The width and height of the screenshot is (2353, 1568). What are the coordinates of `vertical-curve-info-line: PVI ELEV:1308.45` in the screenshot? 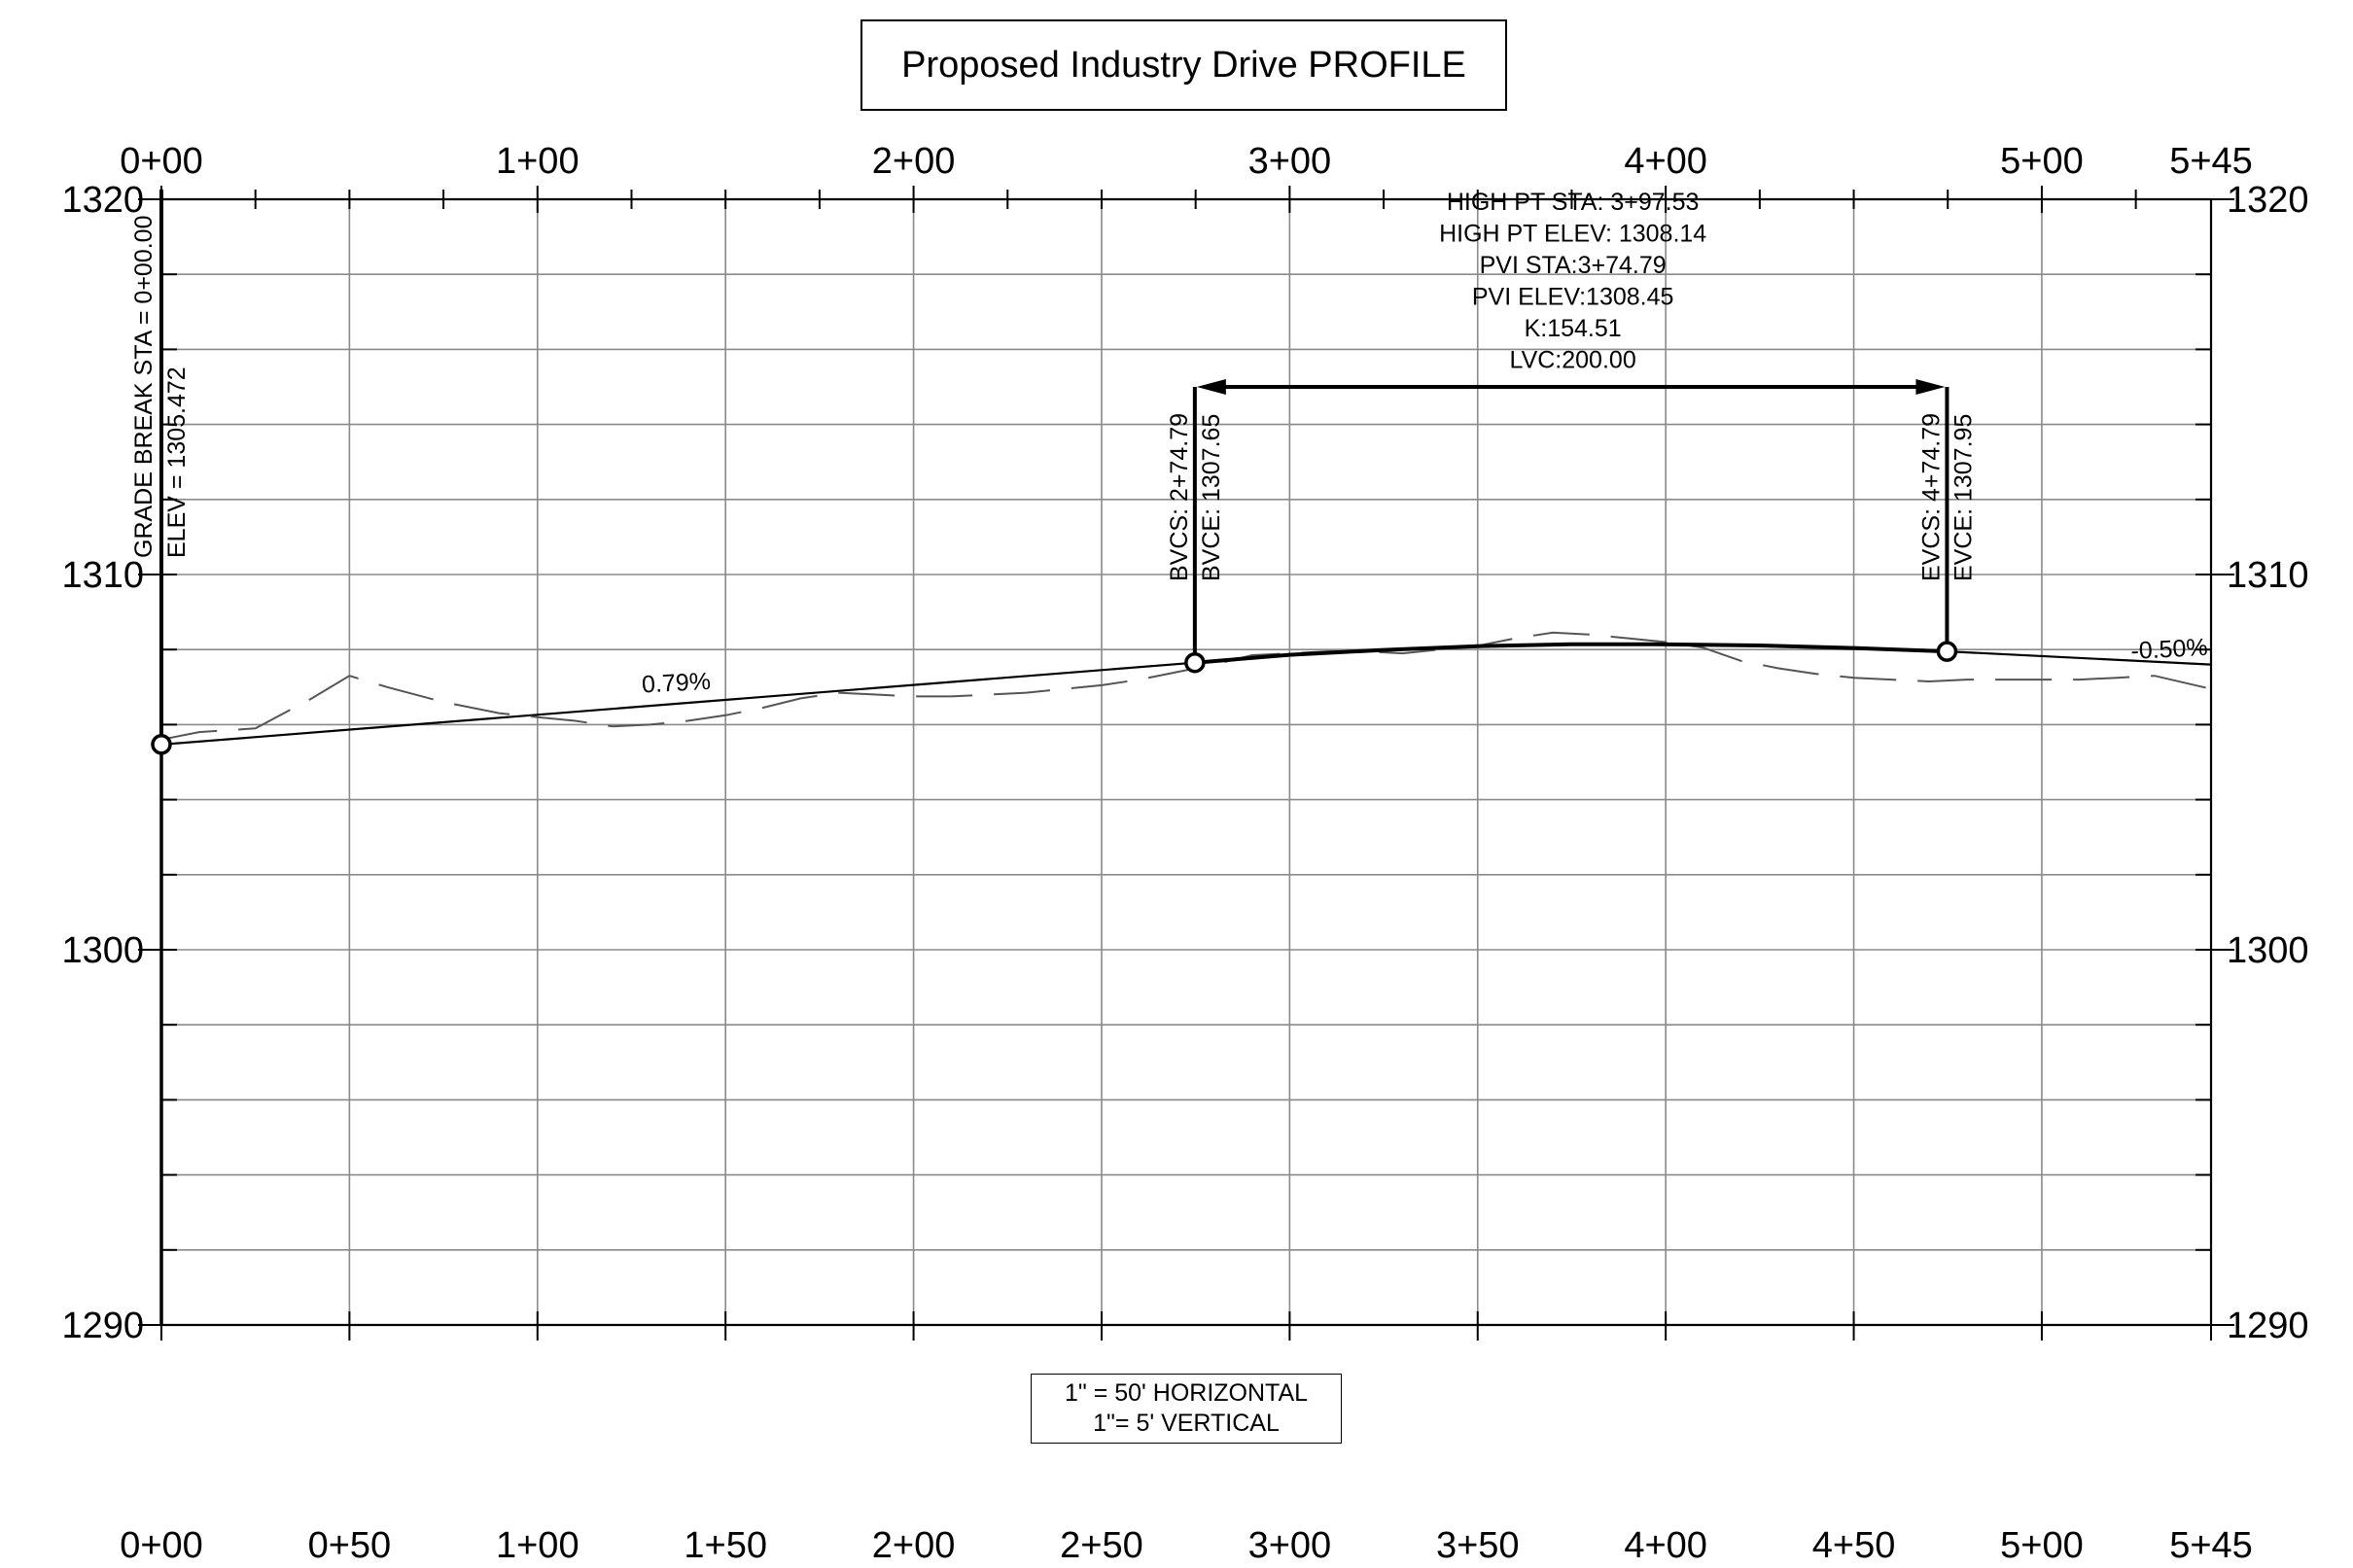 It's located at (1573, 297).